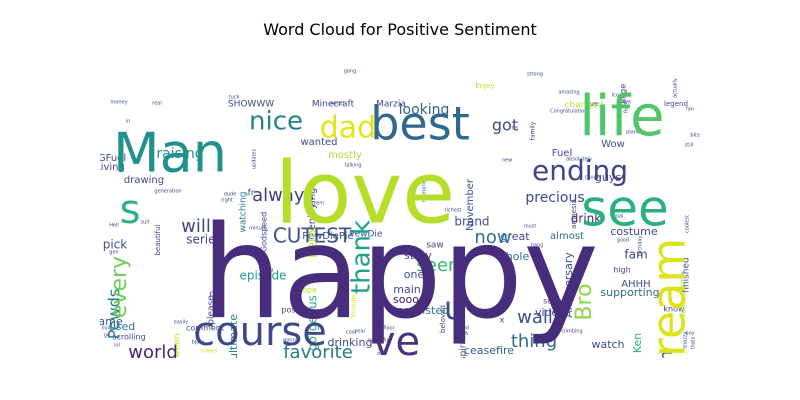  I want to click on word-yearsszzz: Yearsszzz, so click(683, 299).